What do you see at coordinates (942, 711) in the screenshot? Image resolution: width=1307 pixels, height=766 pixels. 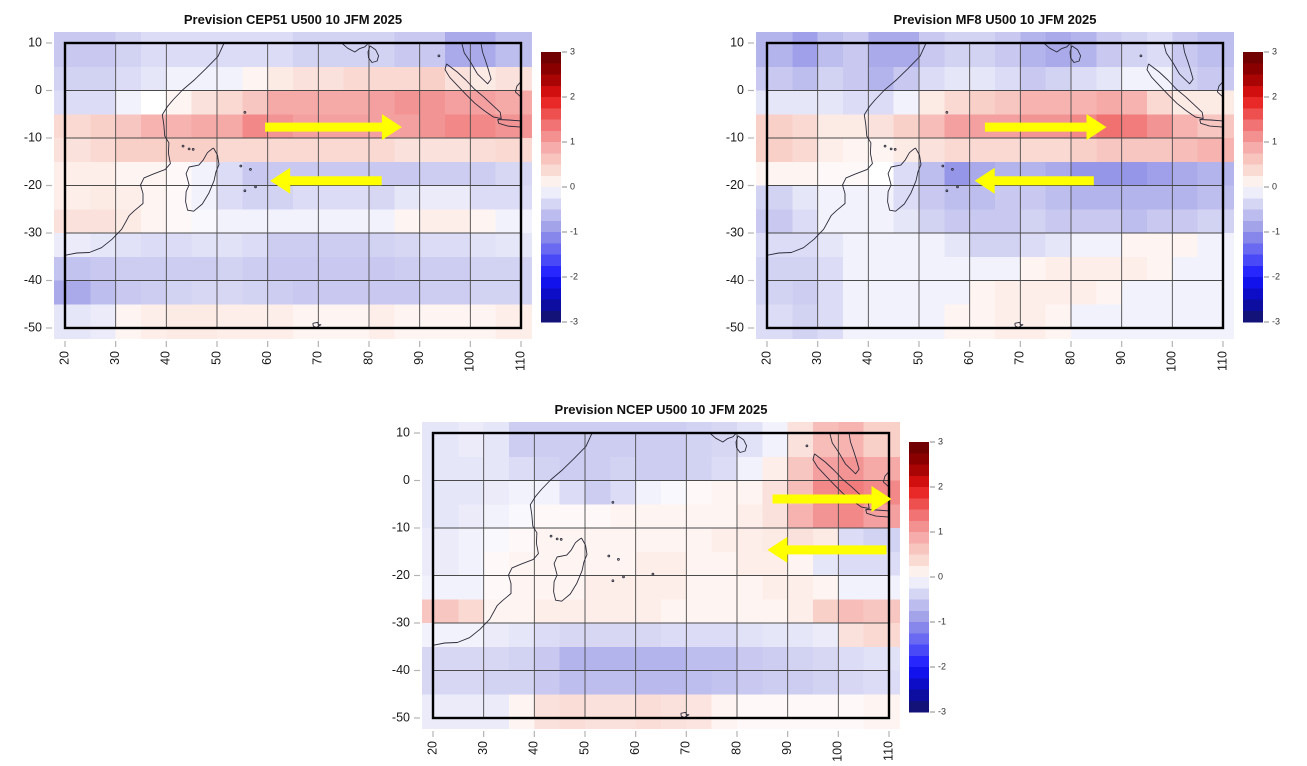 I see `svg-text: -3` at bounding box center [942, 711].